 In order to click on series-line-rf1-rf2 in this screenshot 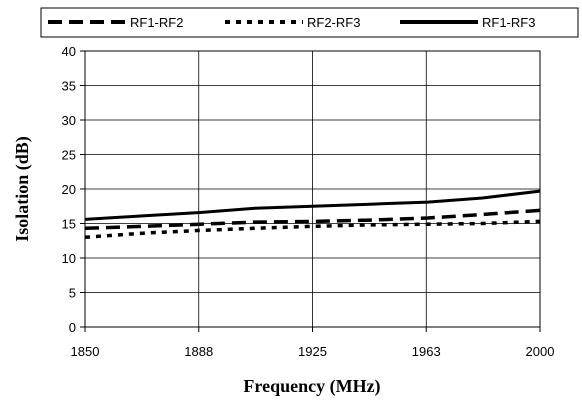, I will do `click(312, 219)`.